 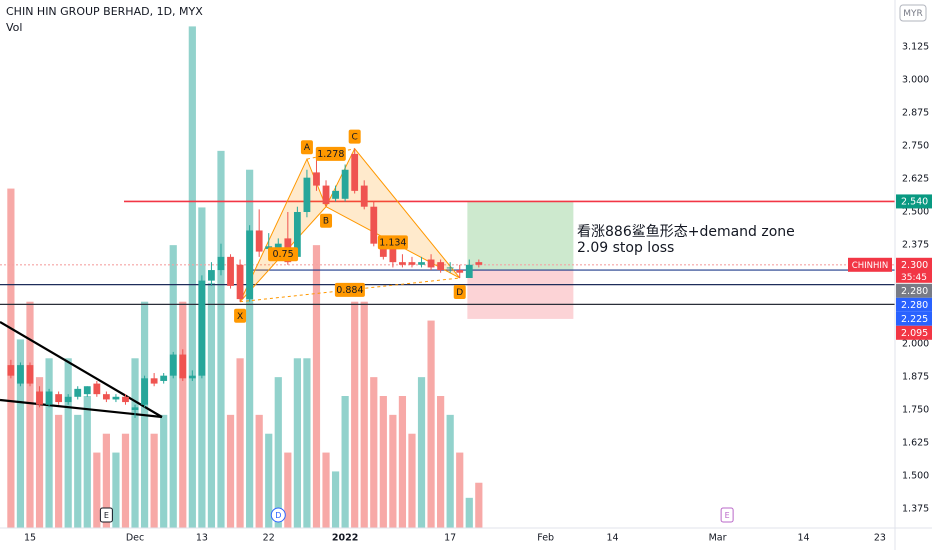 What do you see at coordinates (686, 231) in the screenshot?
I see `annotation: 看涨886鲨鱼形态+demand zone` at bounding box center [686, 231].